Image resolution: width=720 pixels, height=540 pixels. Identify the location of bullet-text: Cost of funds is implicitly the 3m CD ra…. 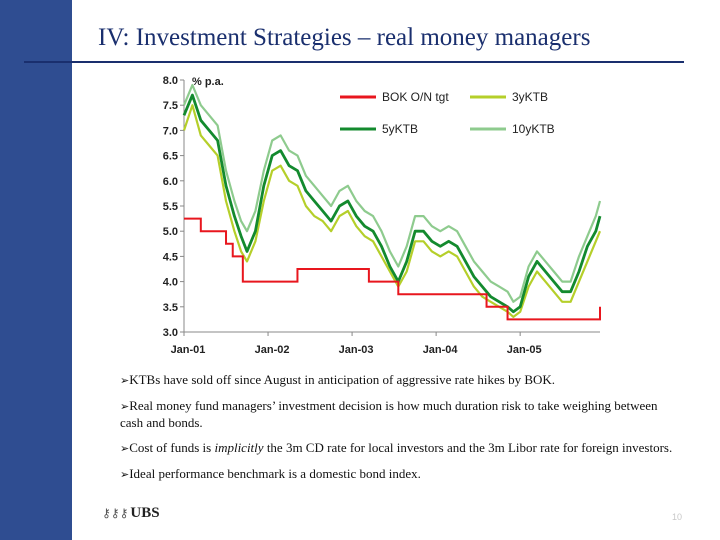
(400, 447).